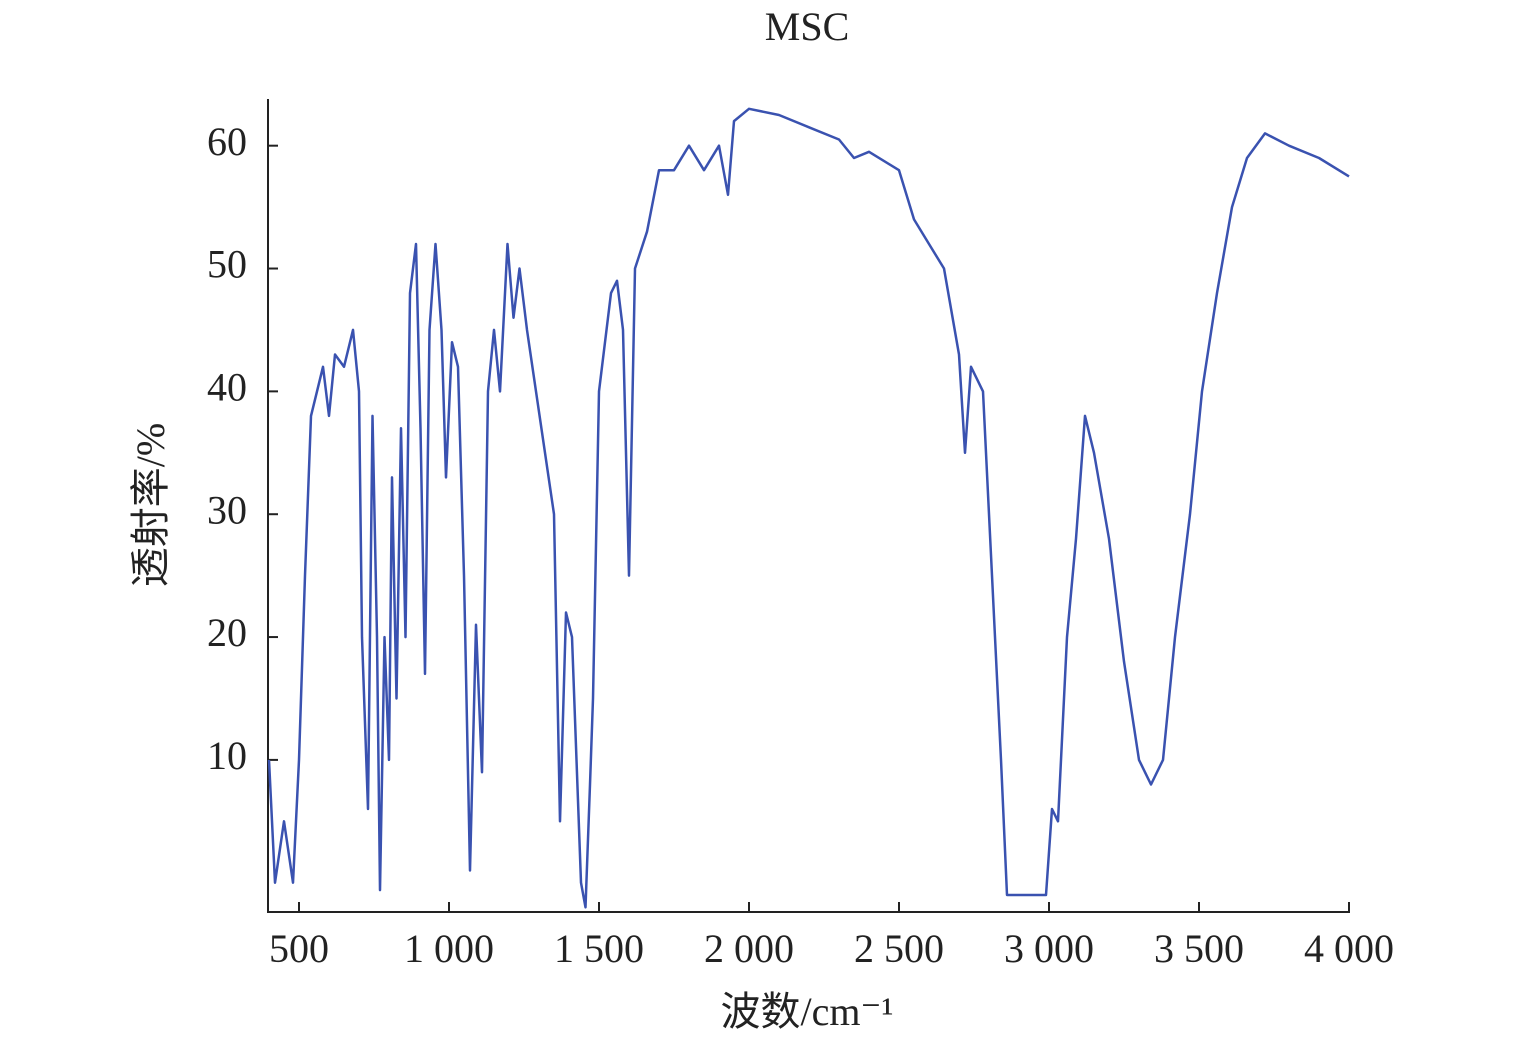 This screenshot has height=1051, width=1535. Describe the element at coordinates (1349, 948) in the screenshot. I see `x-tick-label: 4 000` at that location.